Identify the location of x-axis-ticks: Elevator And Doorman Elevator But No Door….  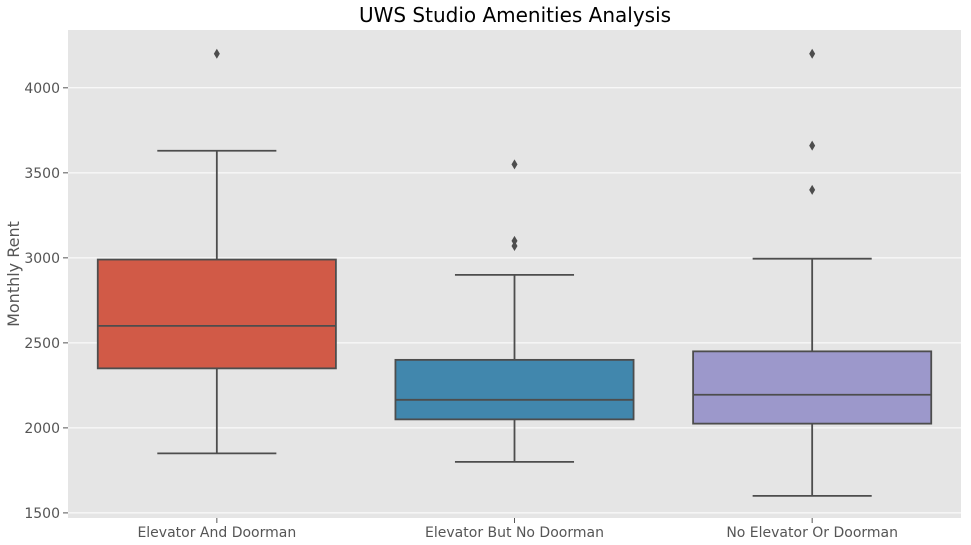
(517, 529).